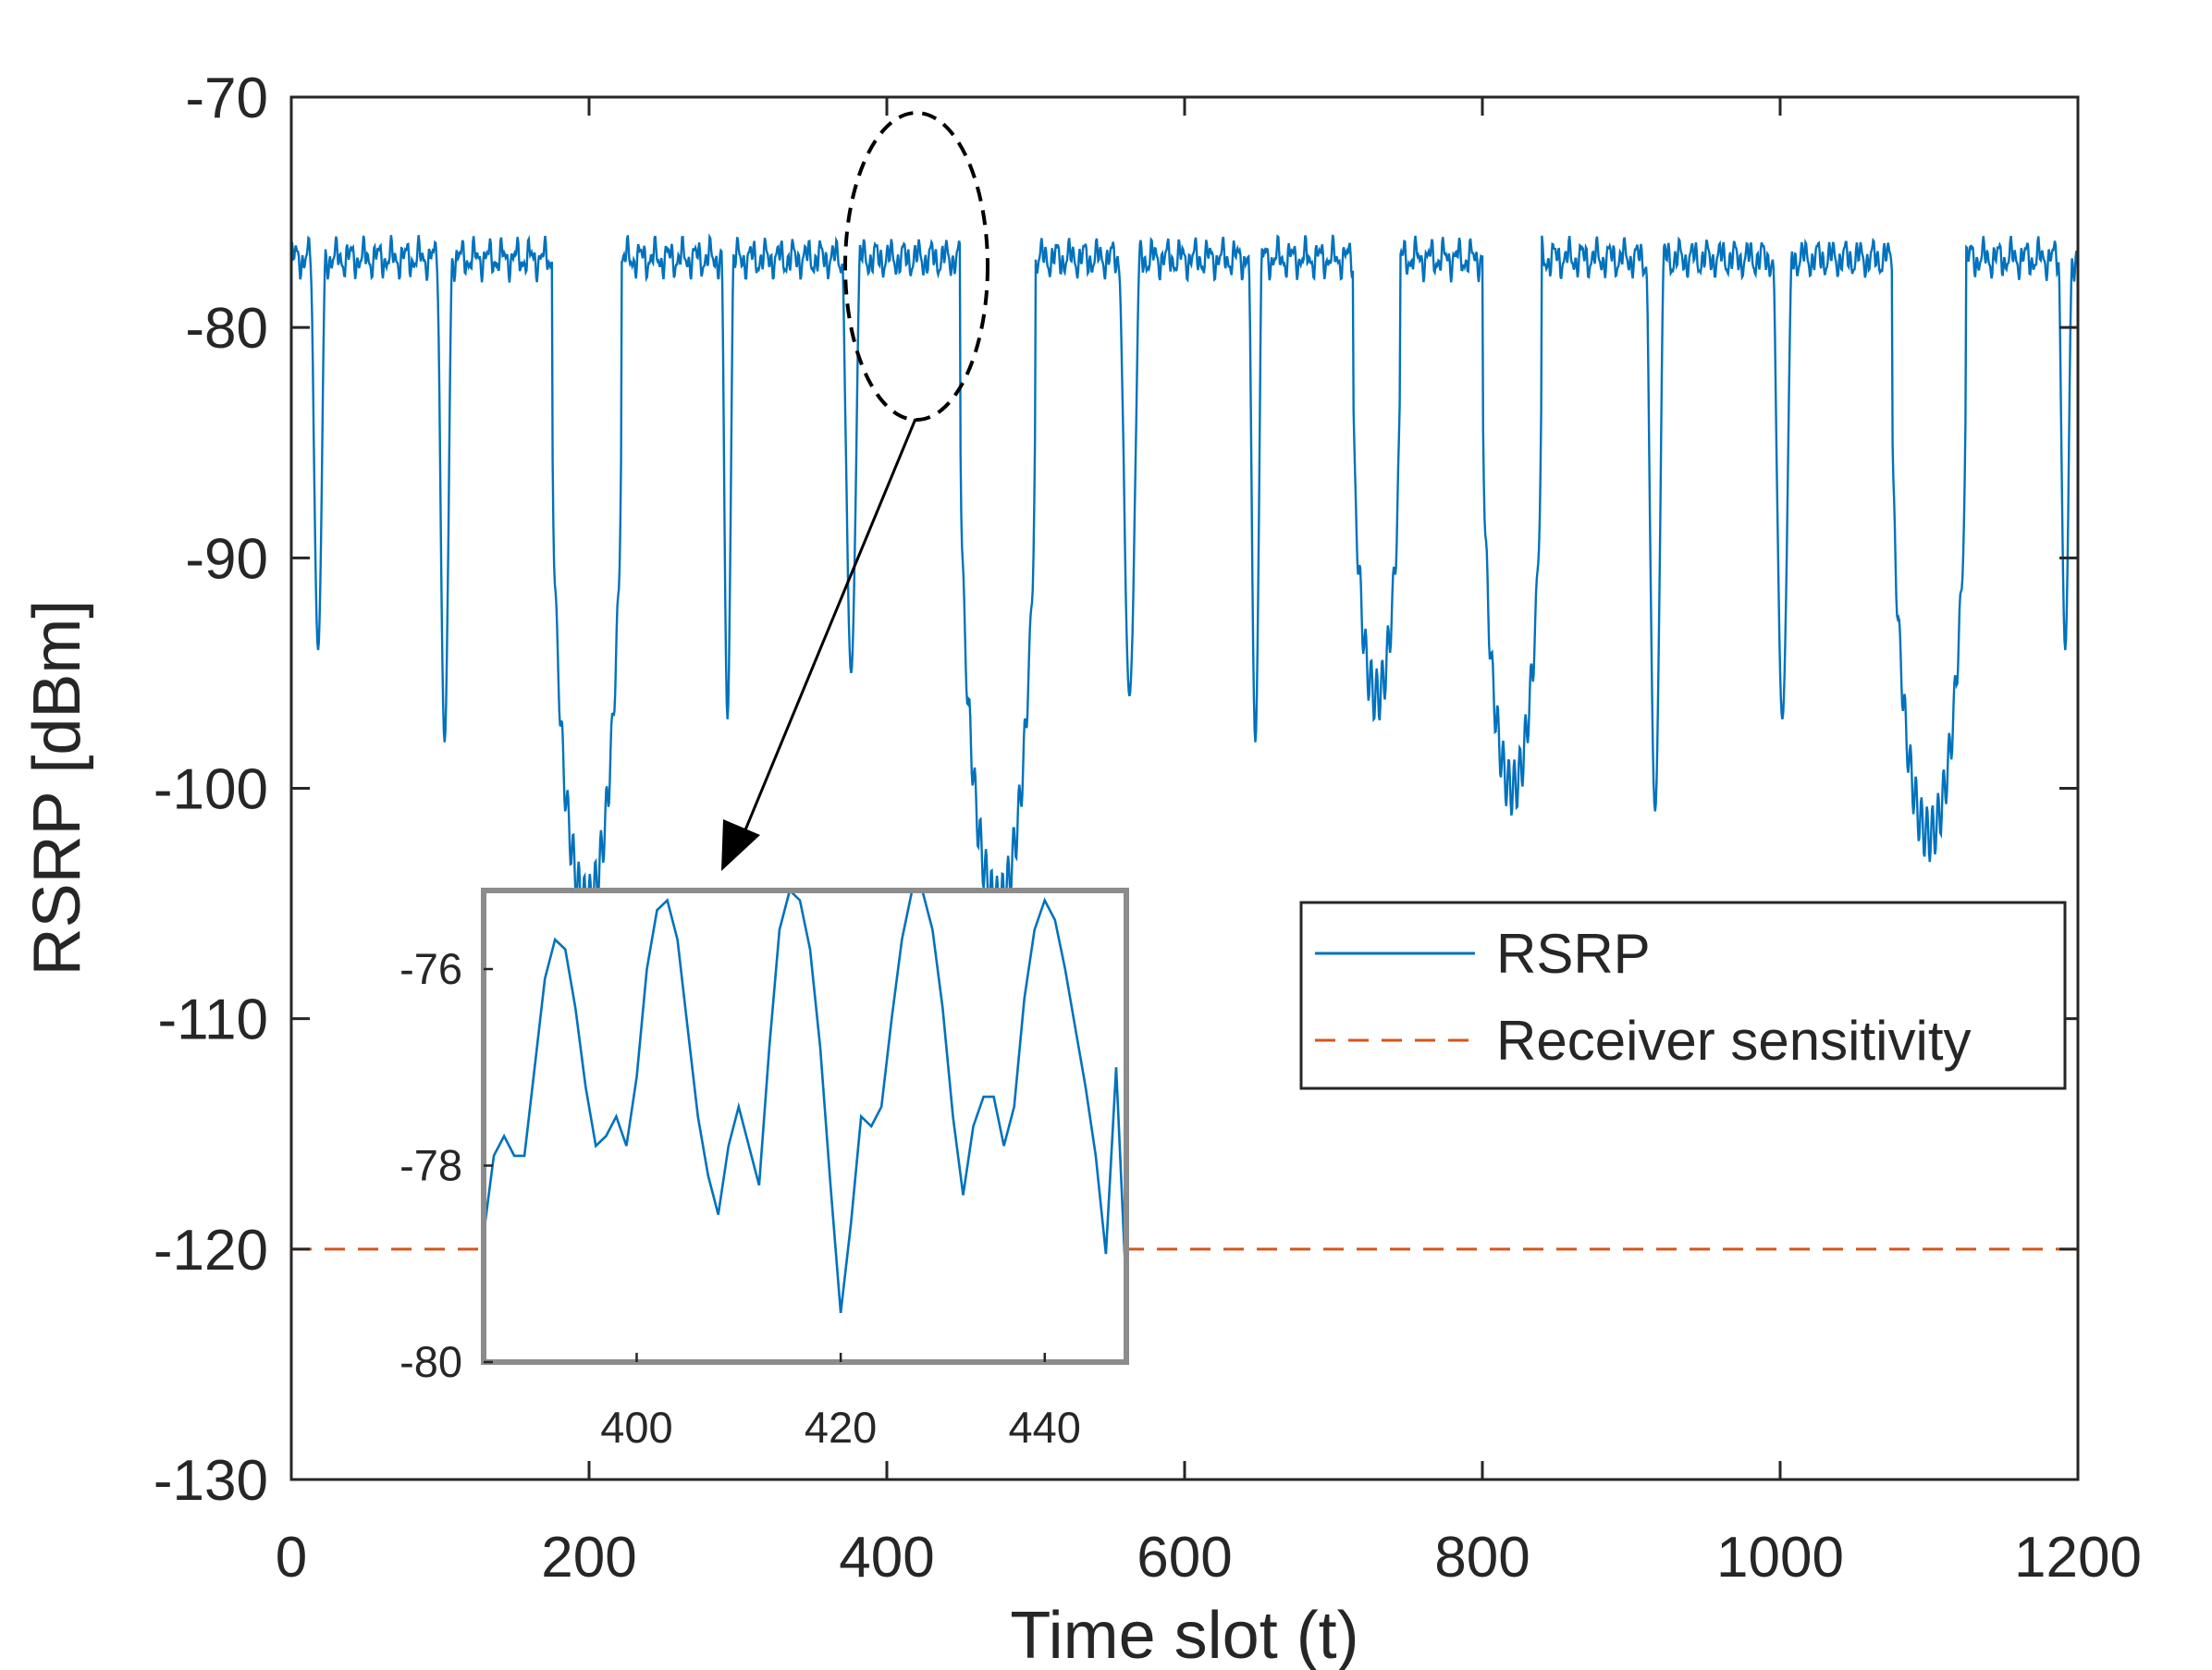 This screenshot has height=1670, width=2212. What do you see at coordinates (57, 788) in the screenshot?
I see `y-axis-title: RSRP [dBm]` at bounding box center [57, 788].